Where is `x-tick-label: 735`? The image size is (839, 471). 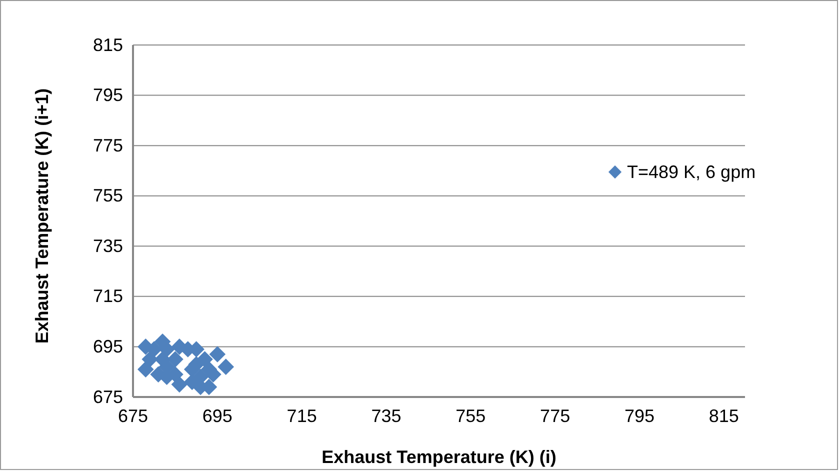
x-tick-label: 735 is located at coordinates (386, 416).